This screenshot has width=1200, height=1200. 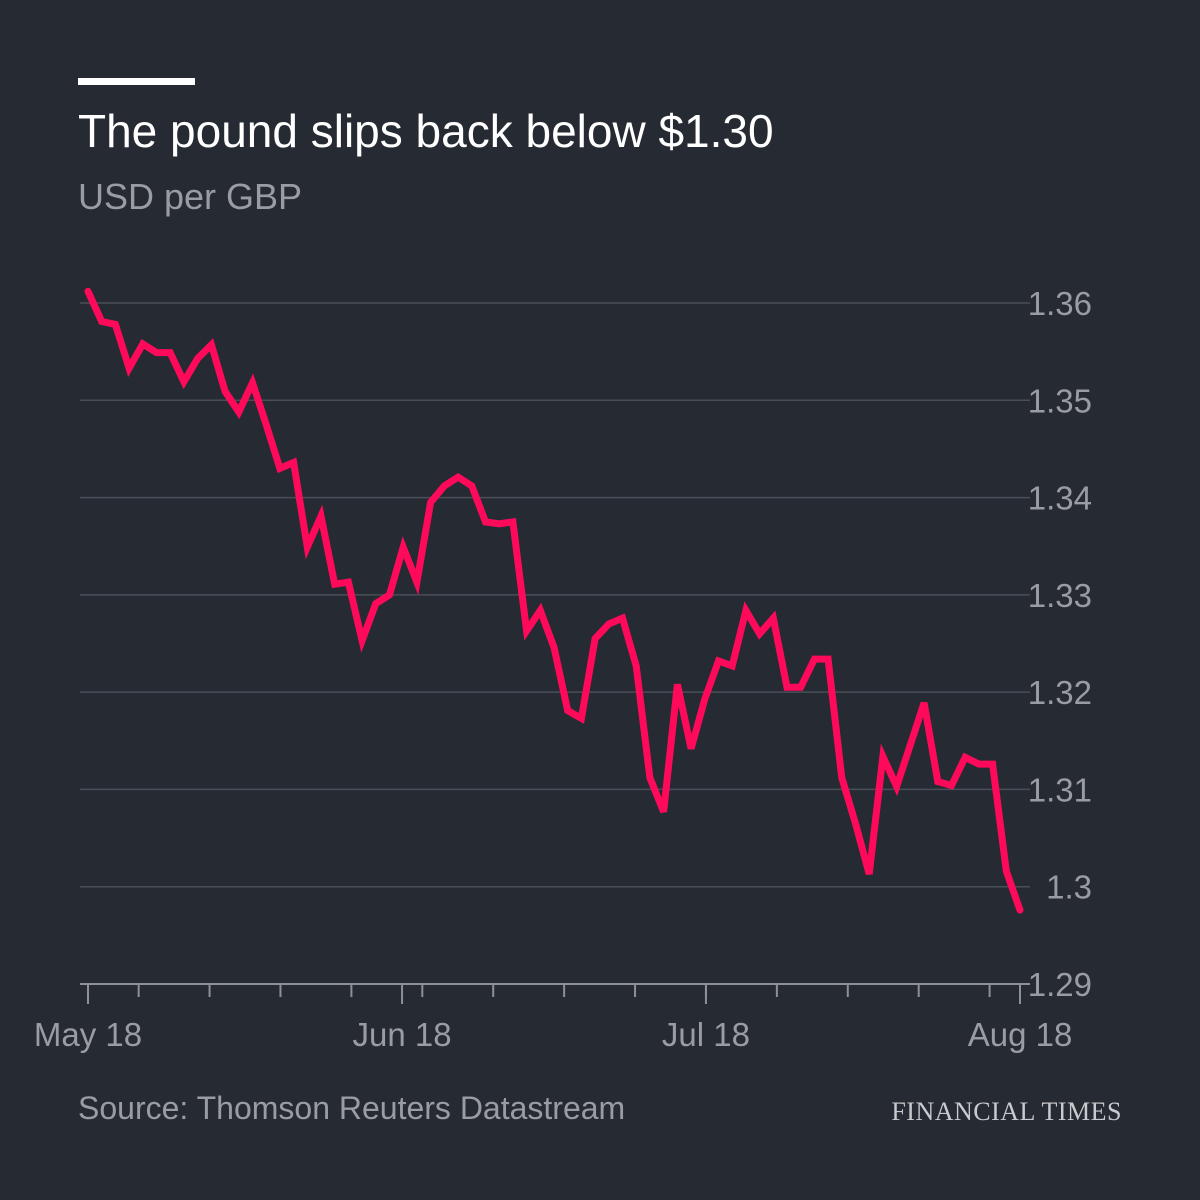 I want to click on chart-subtitle: USD per GBP, so click(x=190, y=196).